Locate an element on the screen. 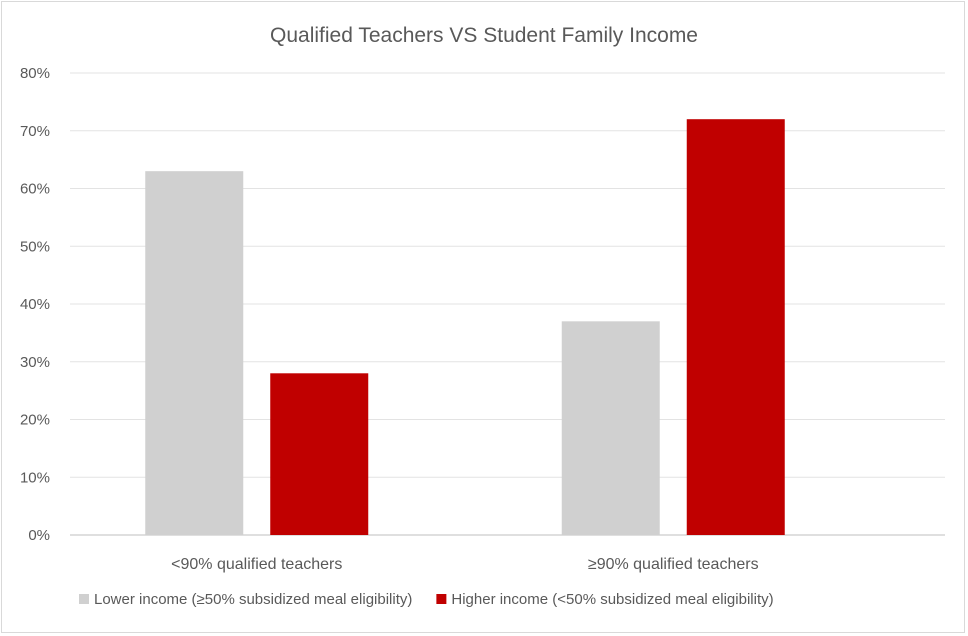 The image size is (968, 636). x-category-label: ≥90% qualified teachers is located at coordinates (673, 564).